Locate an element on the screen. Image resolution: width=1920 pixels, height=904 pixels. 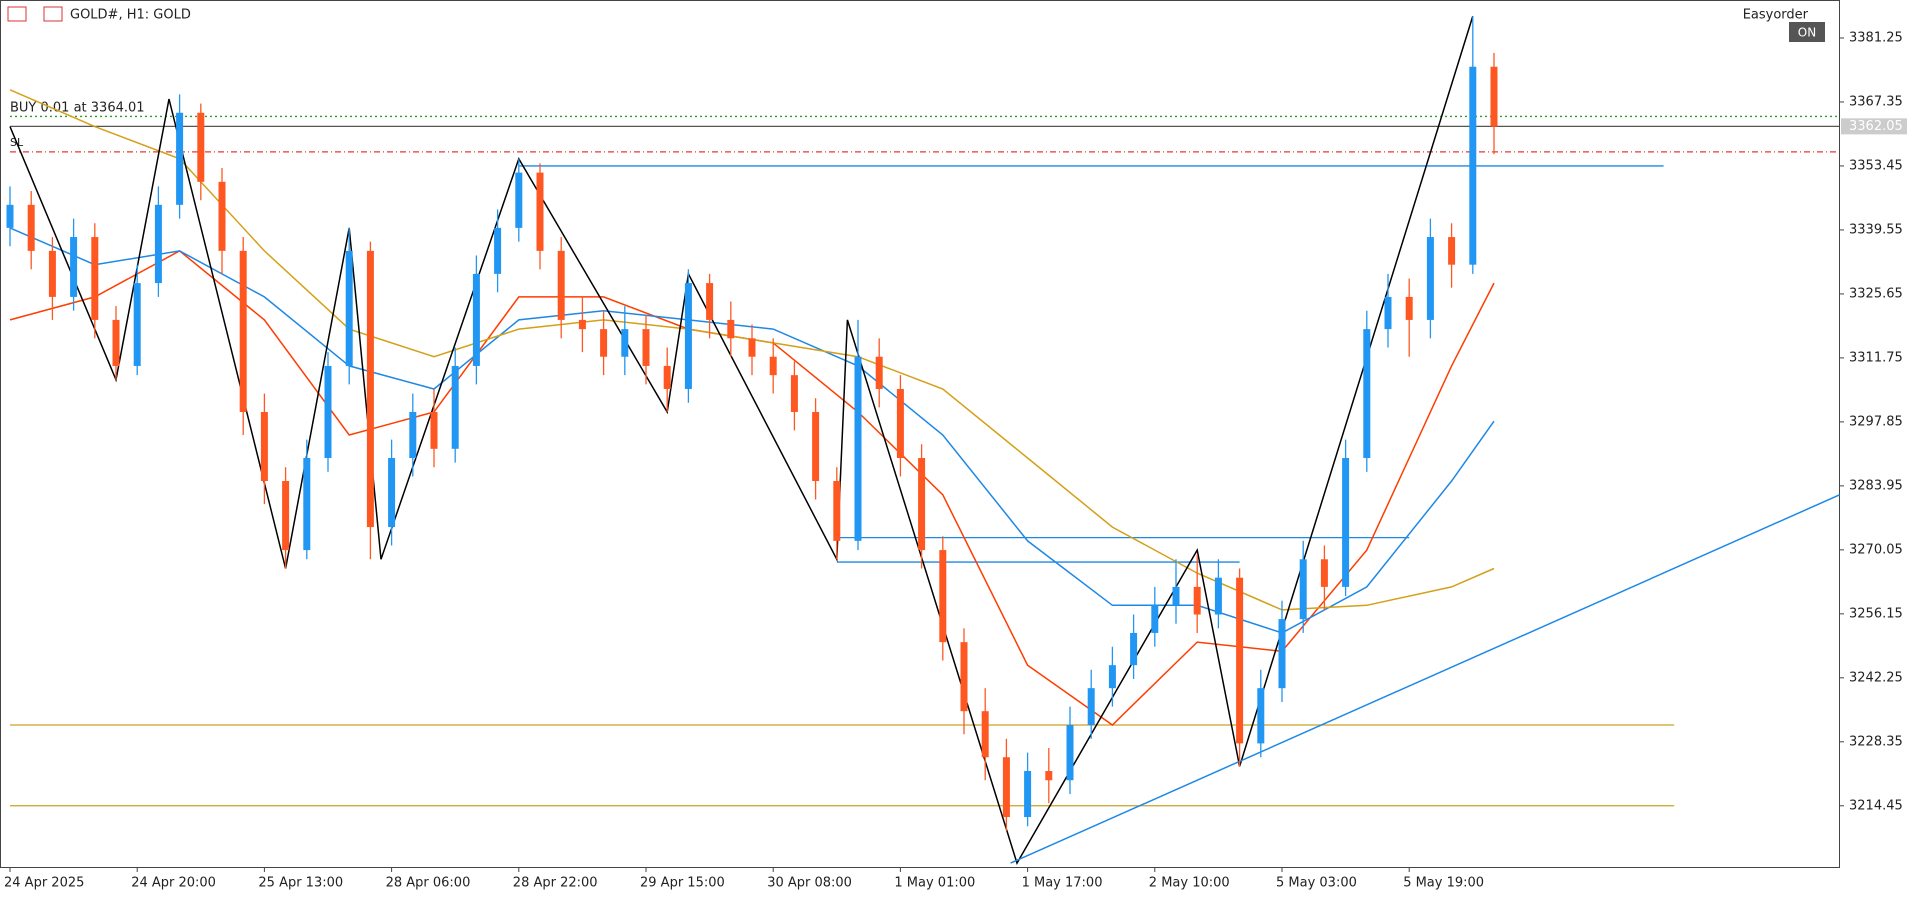
y-tick-label: 3311.75 is located at coordinates (1876, 357).